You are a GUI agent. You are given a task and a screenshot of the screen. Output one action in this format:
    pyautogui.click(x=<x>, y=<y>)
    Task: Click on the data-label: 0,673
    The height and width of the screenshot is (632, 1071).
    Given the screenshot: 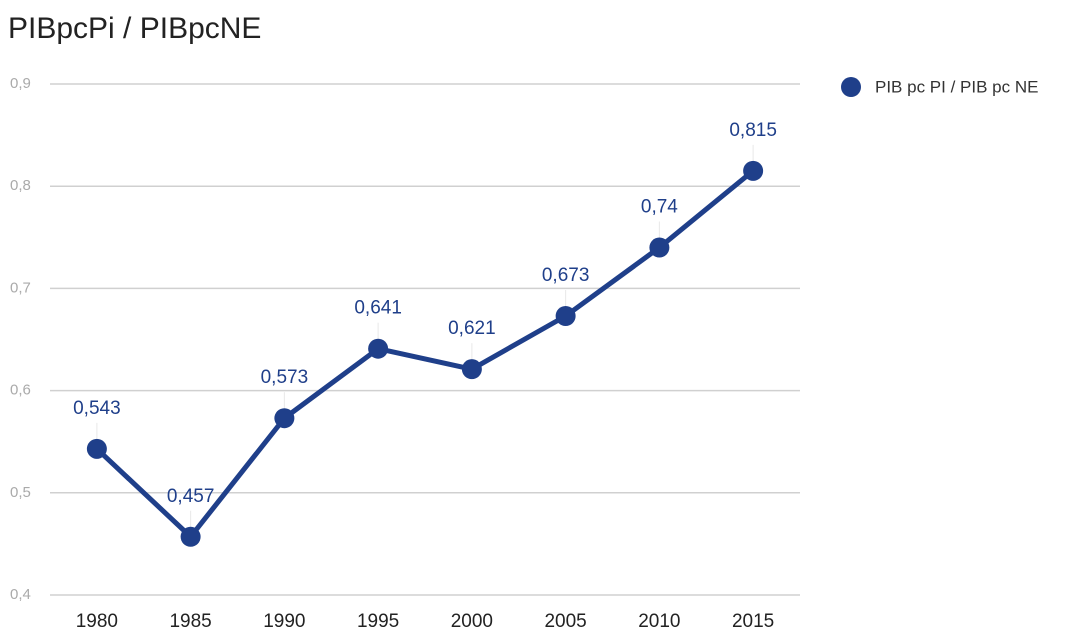 What is the action you would take?
    pyautogui.click(x=566, y=275)
    